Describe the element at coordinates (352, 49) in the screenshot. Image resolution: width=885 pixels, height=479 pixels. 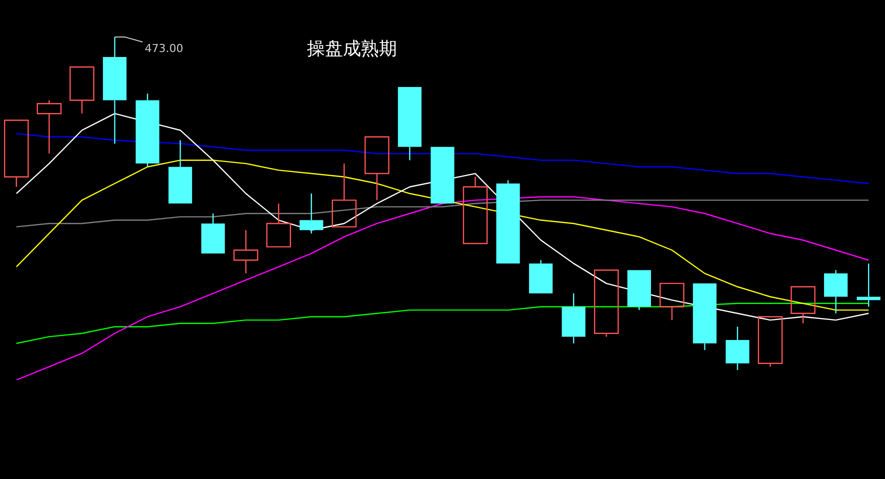
I see `chart-title: 操盘成熟期` at that location.